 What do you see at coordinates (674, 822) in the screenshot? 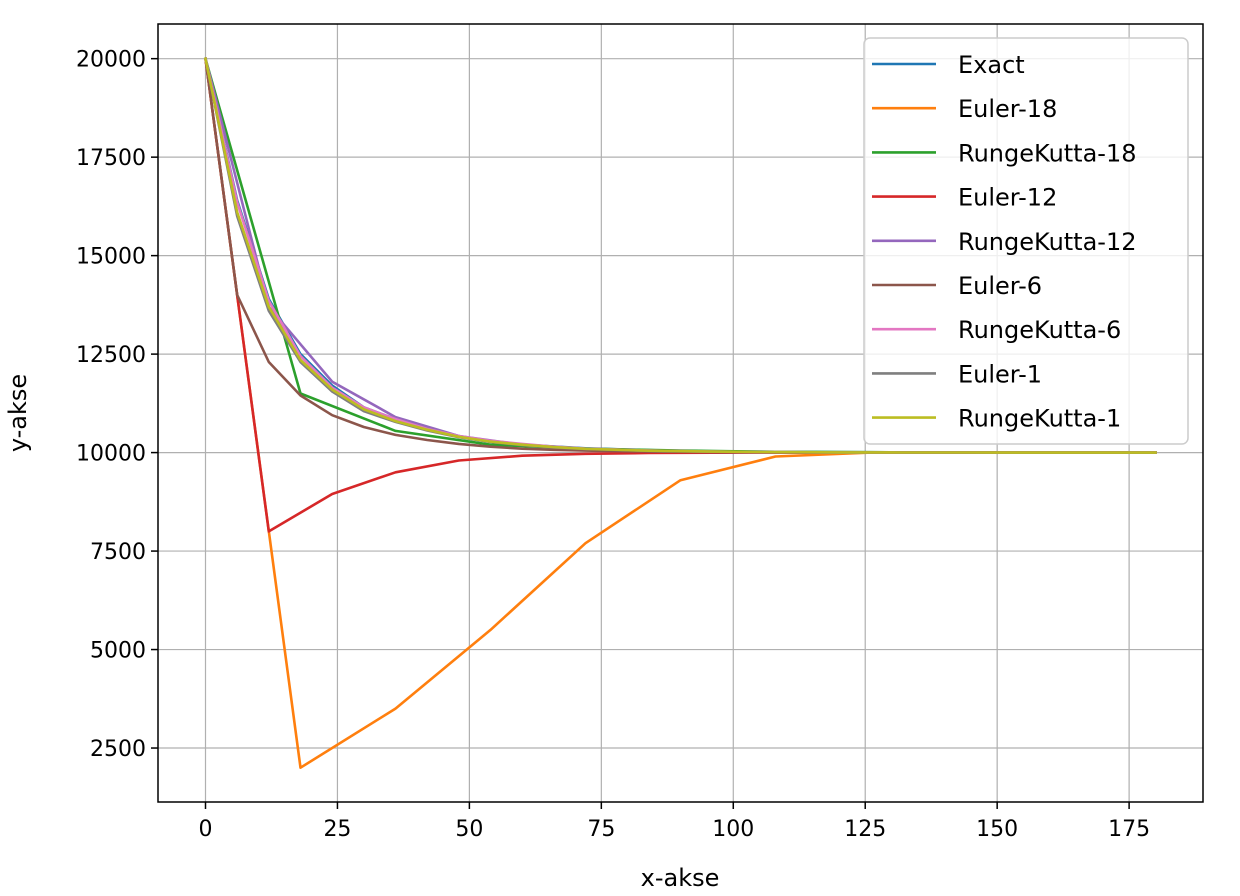
I see `x-axis-ticks: 0 25 50 75 100 125 150 175` at bounding box center [674, 822].